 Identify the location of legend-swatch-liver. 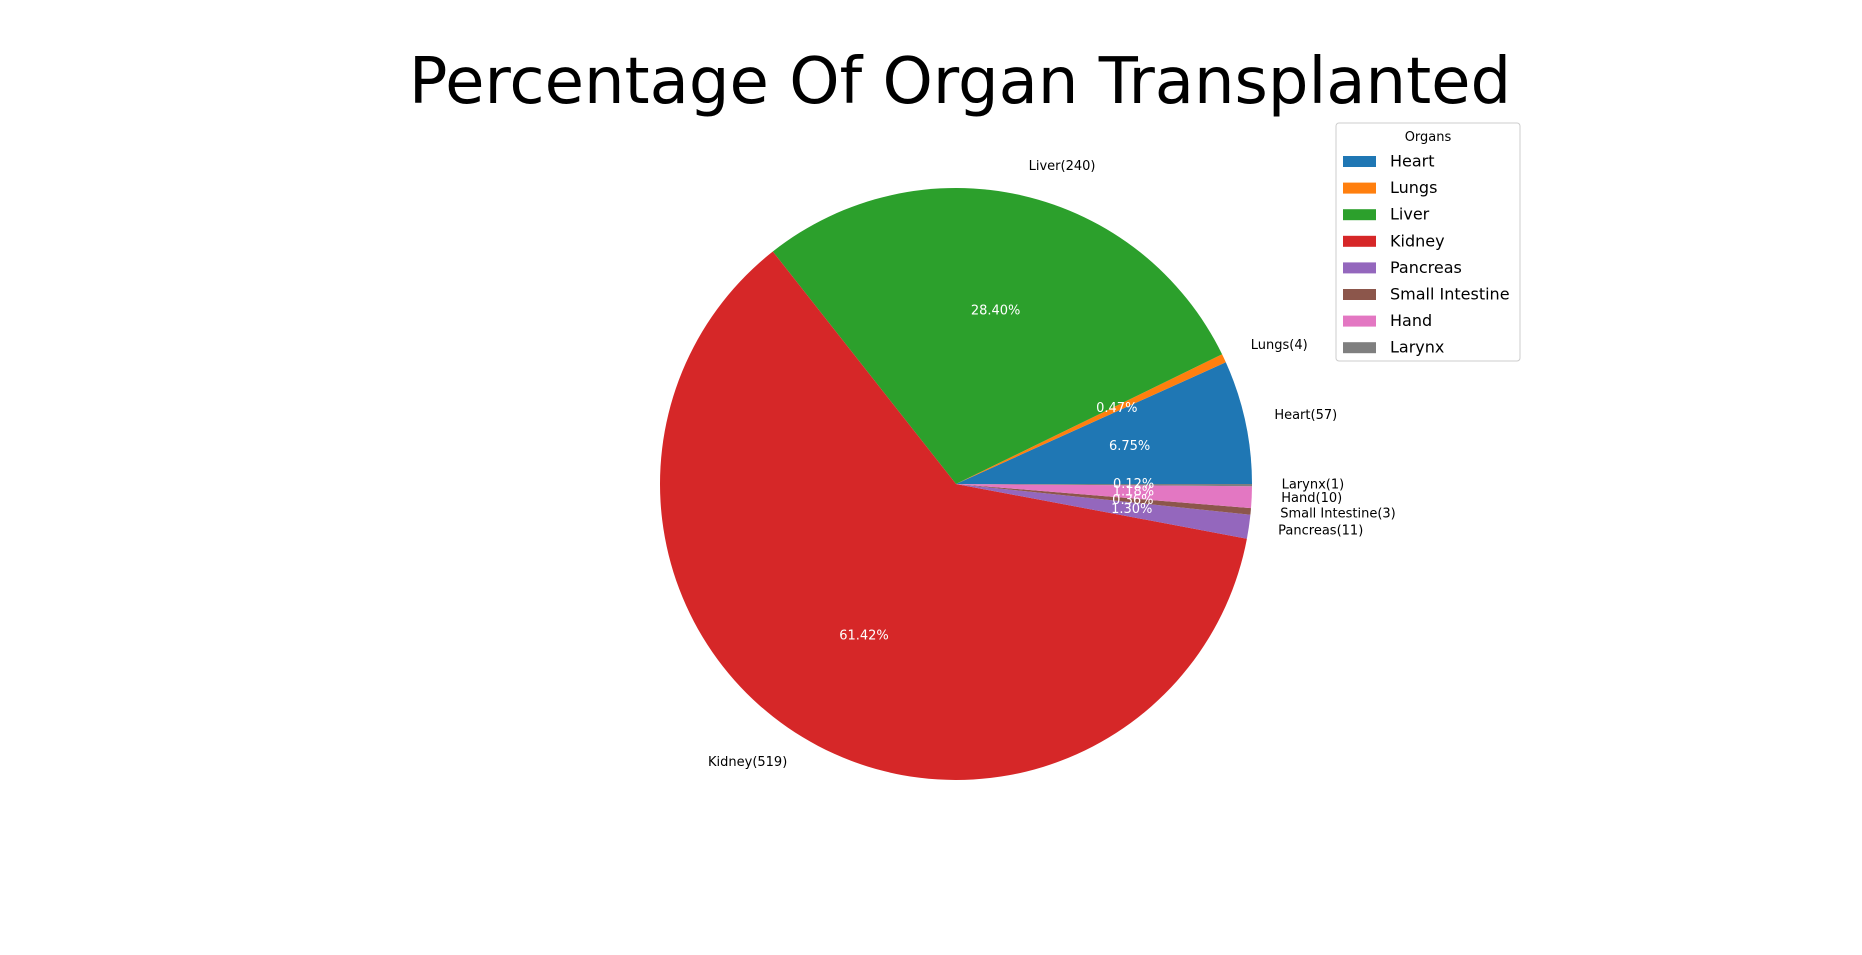
(1359, 215).